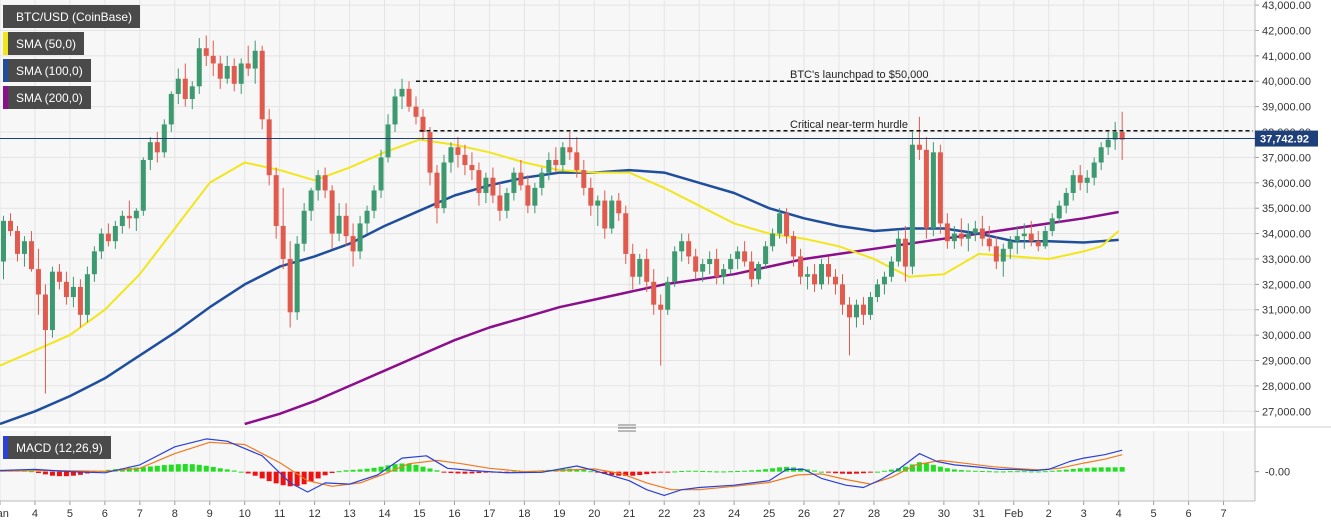  Describe the element at coordinates (59, 447) in the screenshot. I see `legend-macd-label: MACD (12,26,9)` at that location.